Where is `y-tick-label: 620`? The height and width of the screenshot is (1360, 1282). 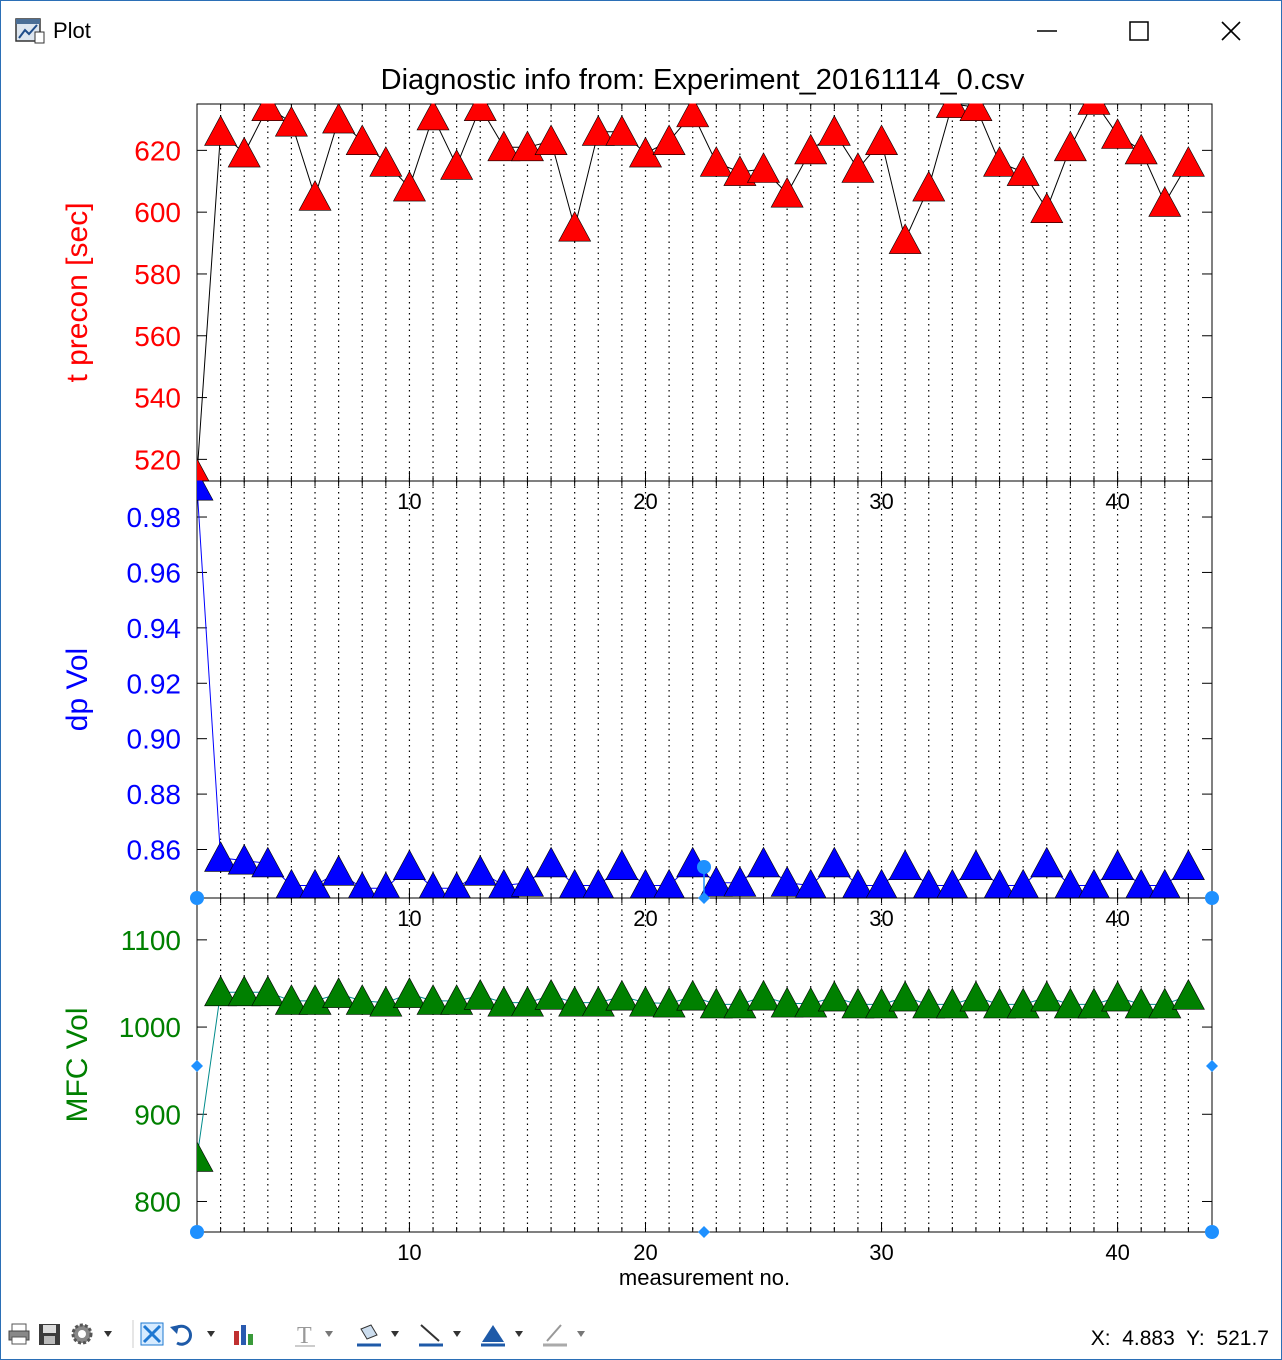 y-tick-label: 620 is located at coordinates (157, 150).